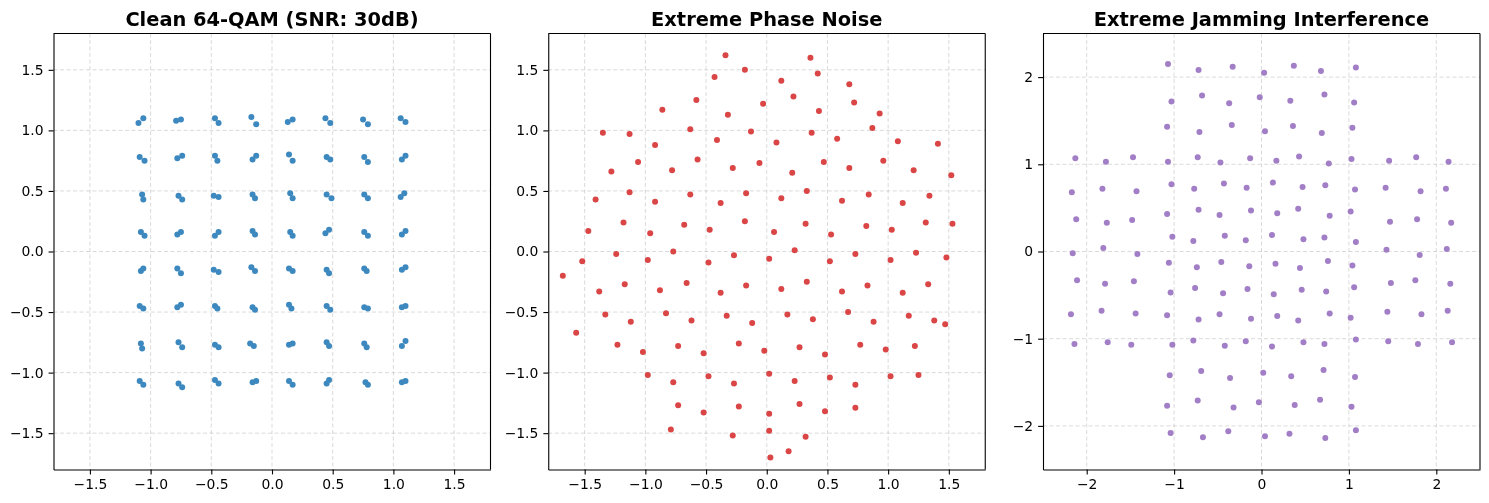 The height and width of the screenshot is (503, 1489). Describe the element at coordinates (1023, 338) in the screenshot. I see `y-tick-label: −1` at that location.